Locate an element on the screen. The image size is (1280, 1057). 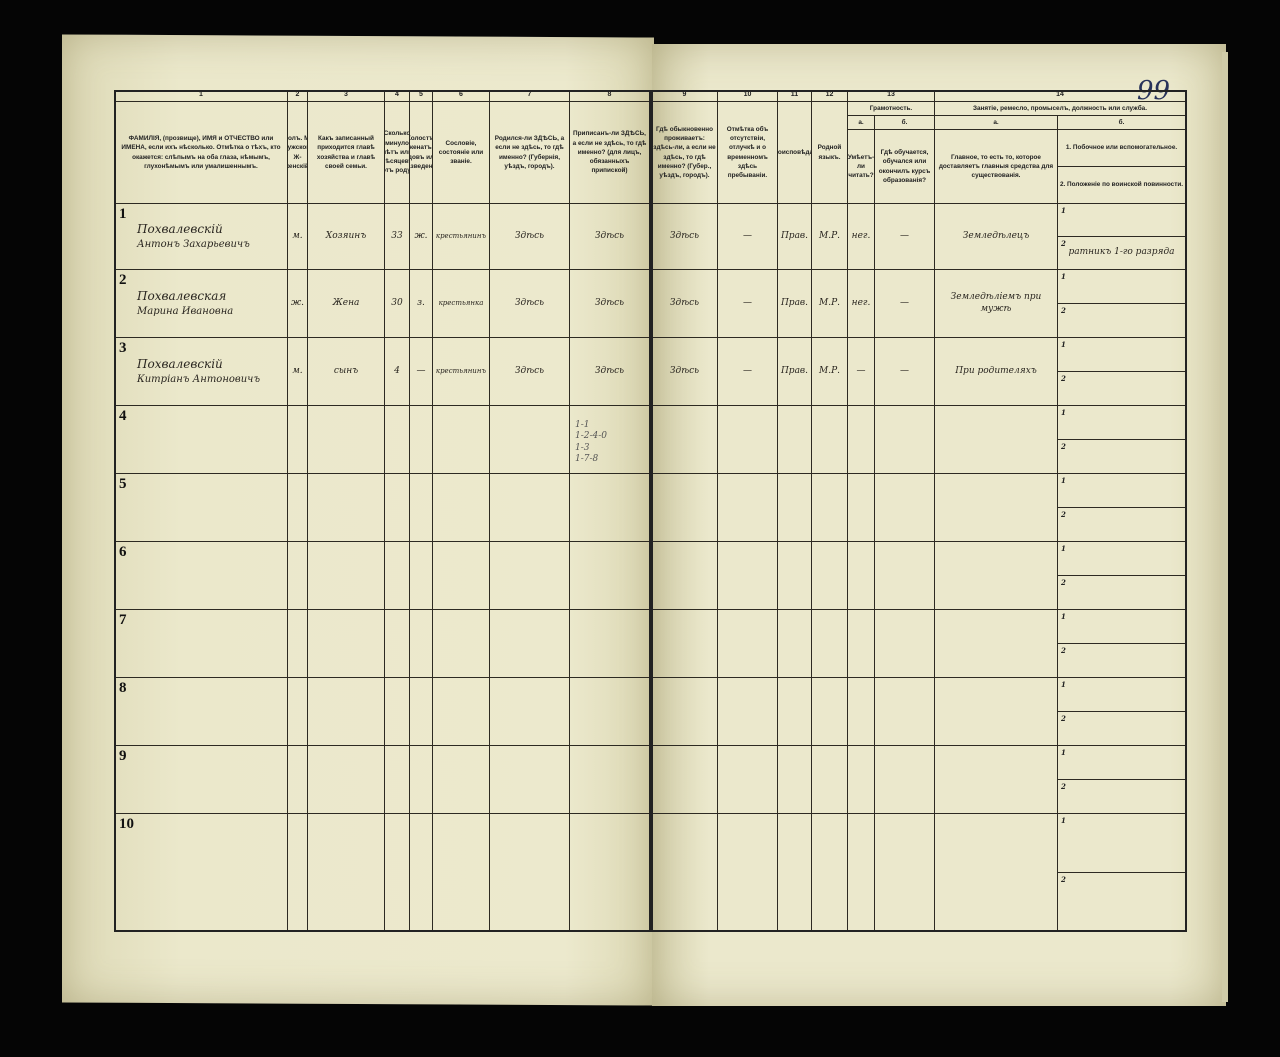
age-cell: 30 is located at coordinates (397, 304).